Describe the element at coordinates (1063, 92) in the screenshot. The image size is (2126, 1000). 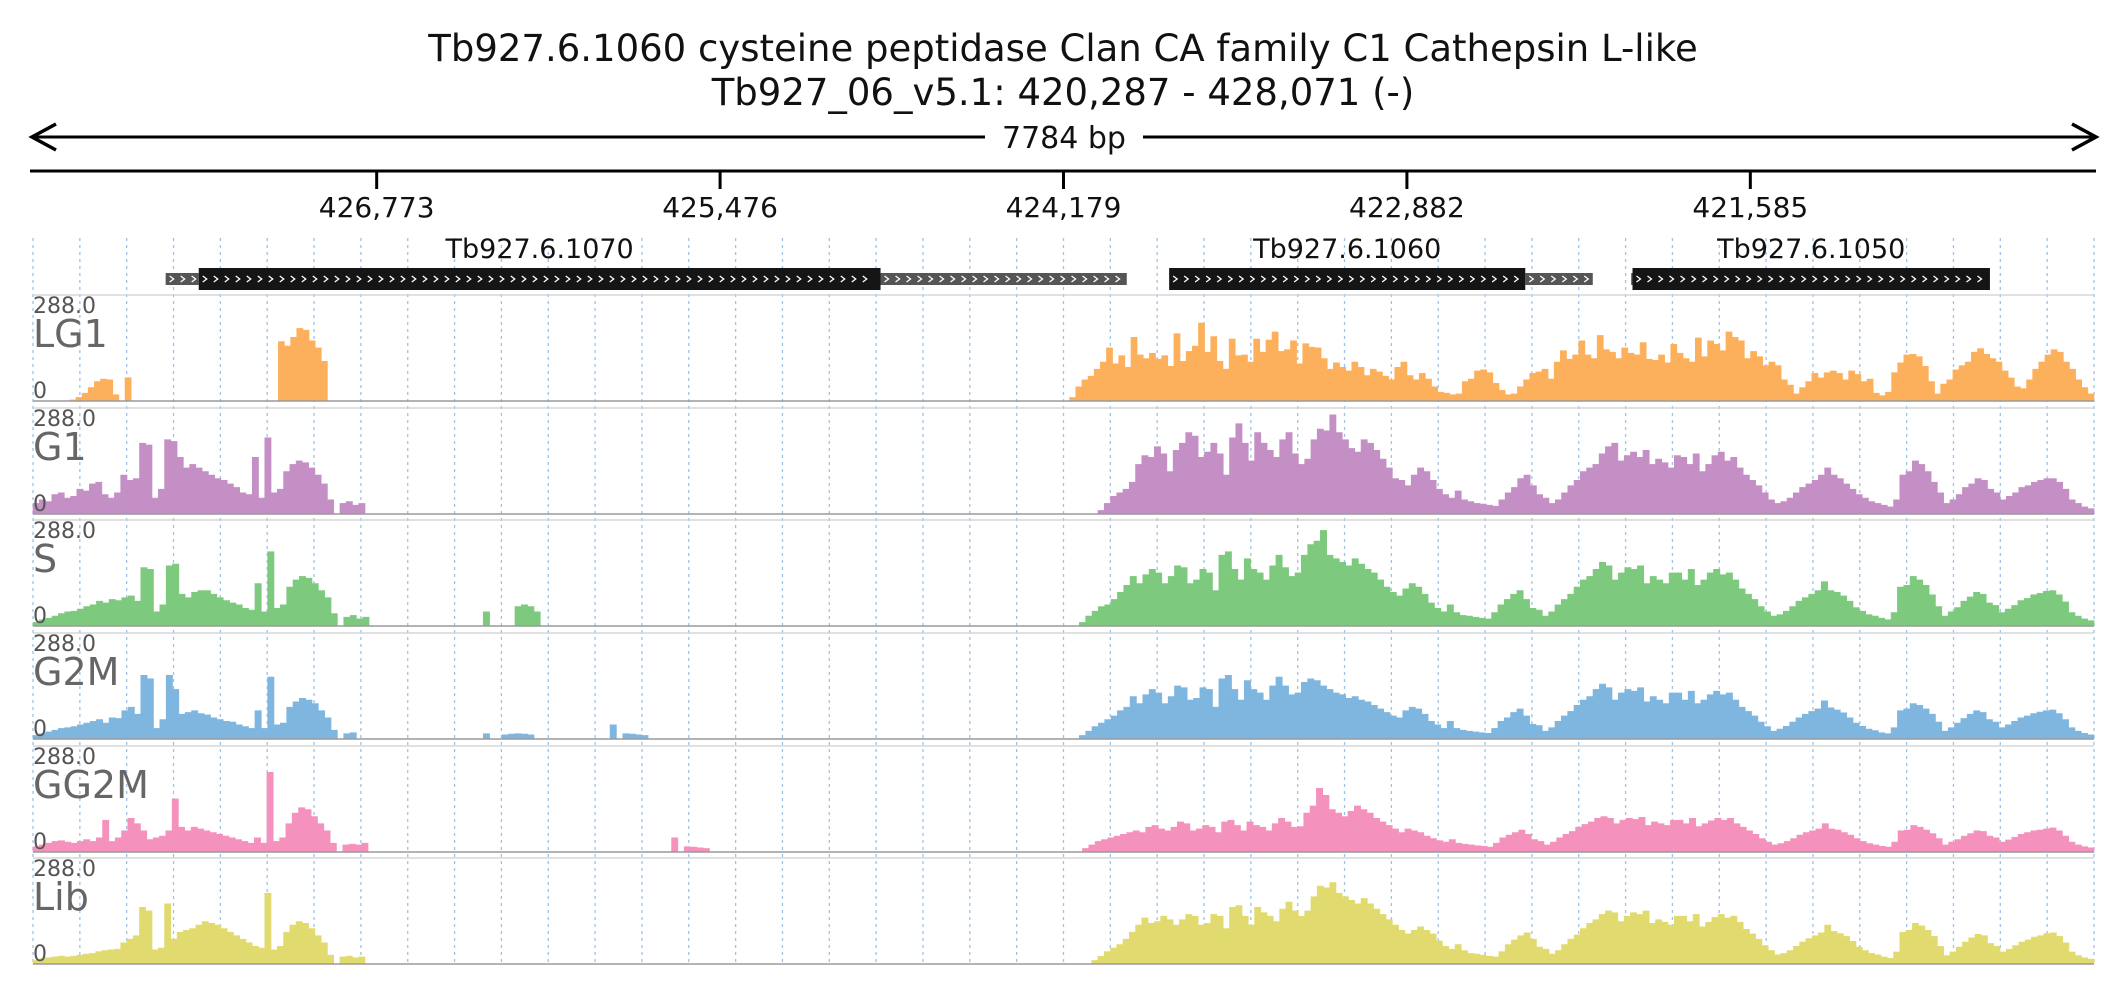
I see `chart-subtitle: Tb927_06_v5.1: 420,287 - 428,071 (-)` at that location.